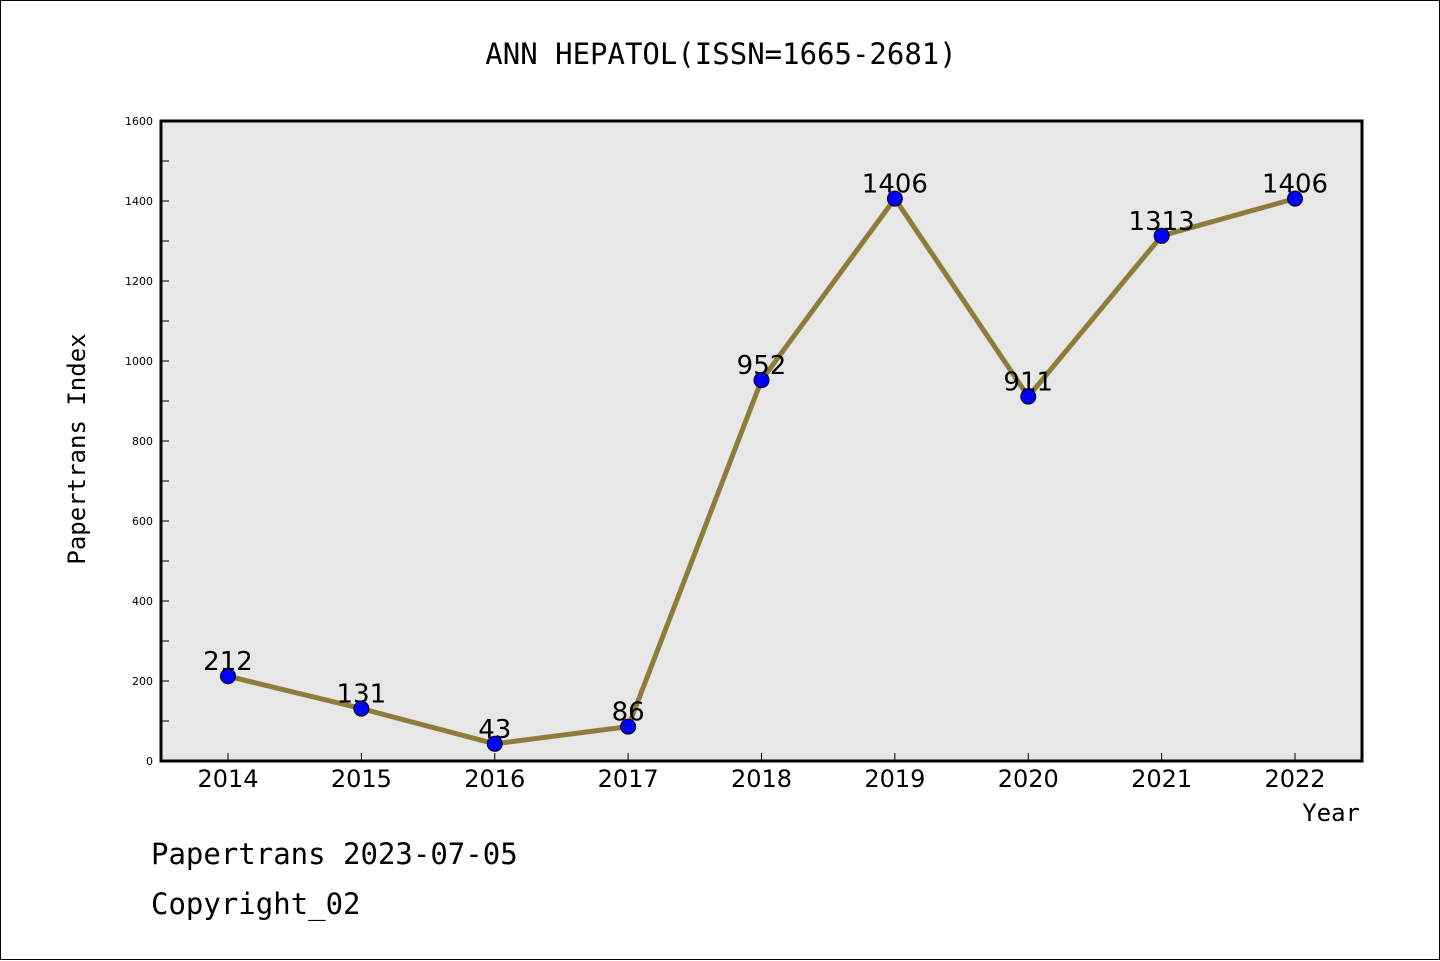 This screenshot has height=961, width=1440. I want to click on y-tick-label: 1600, so click(139, 121).